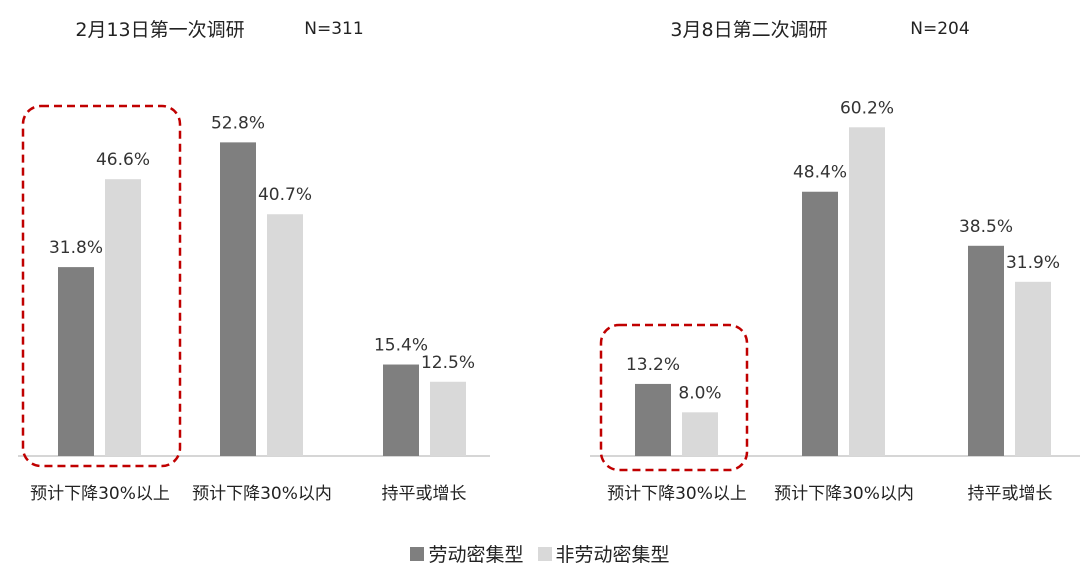 This screenshot has height=580, width=1080. Describe the element at coordinates (867, 108) in the screenshot. I see `survey-2-data-label-non-labor-intensive-2: 60.2%` at that location.